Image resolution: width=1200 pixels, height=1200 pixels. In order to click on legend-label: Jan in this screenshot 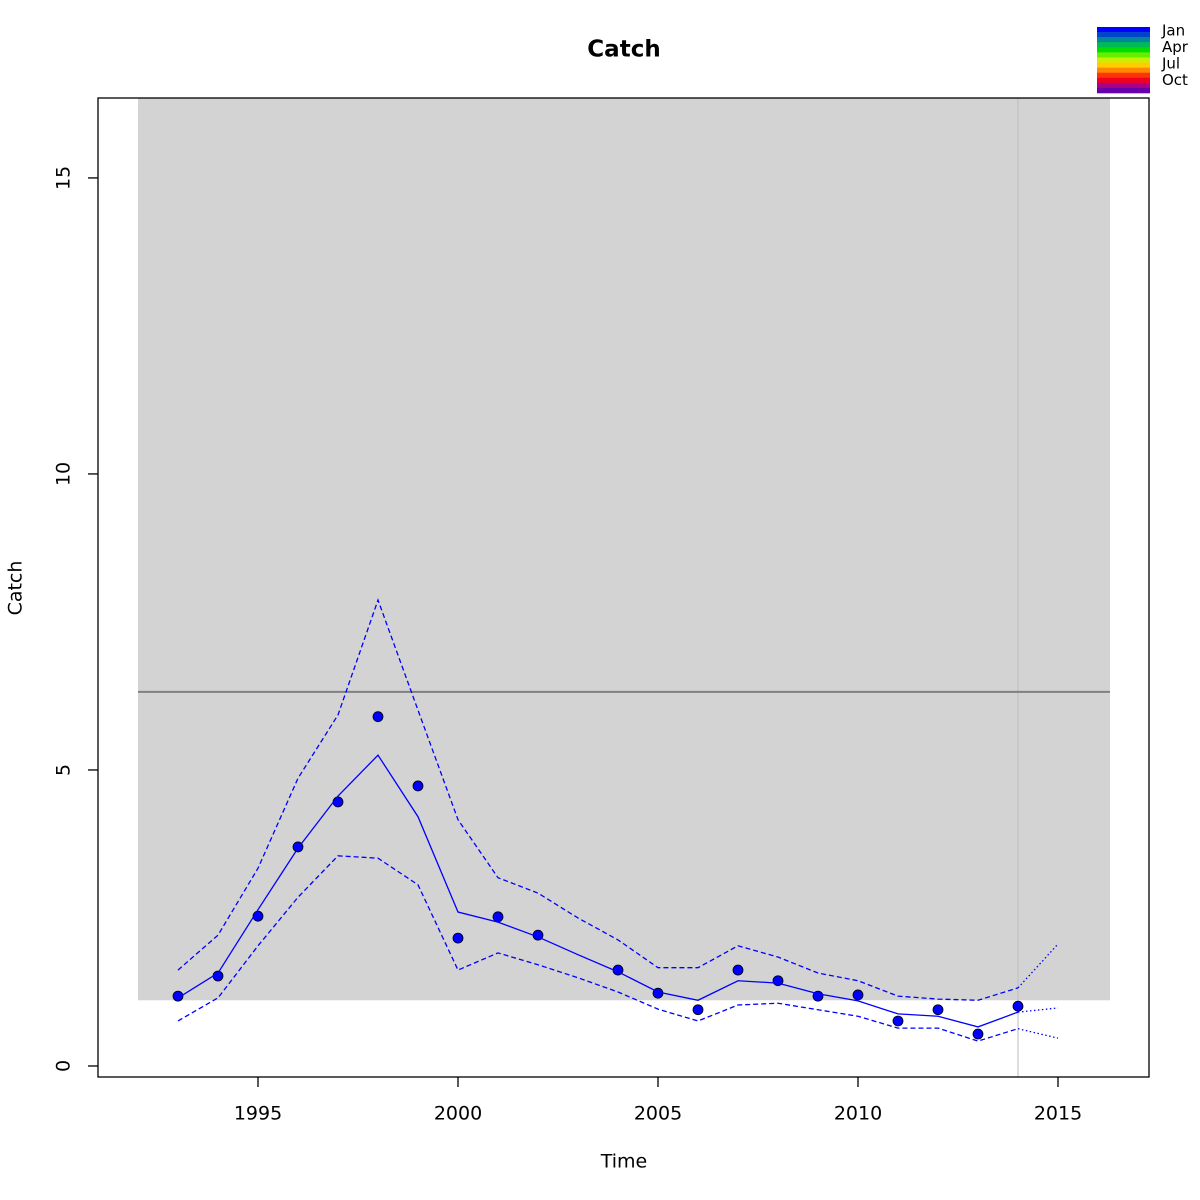, I will do `click(1173, 31)`.